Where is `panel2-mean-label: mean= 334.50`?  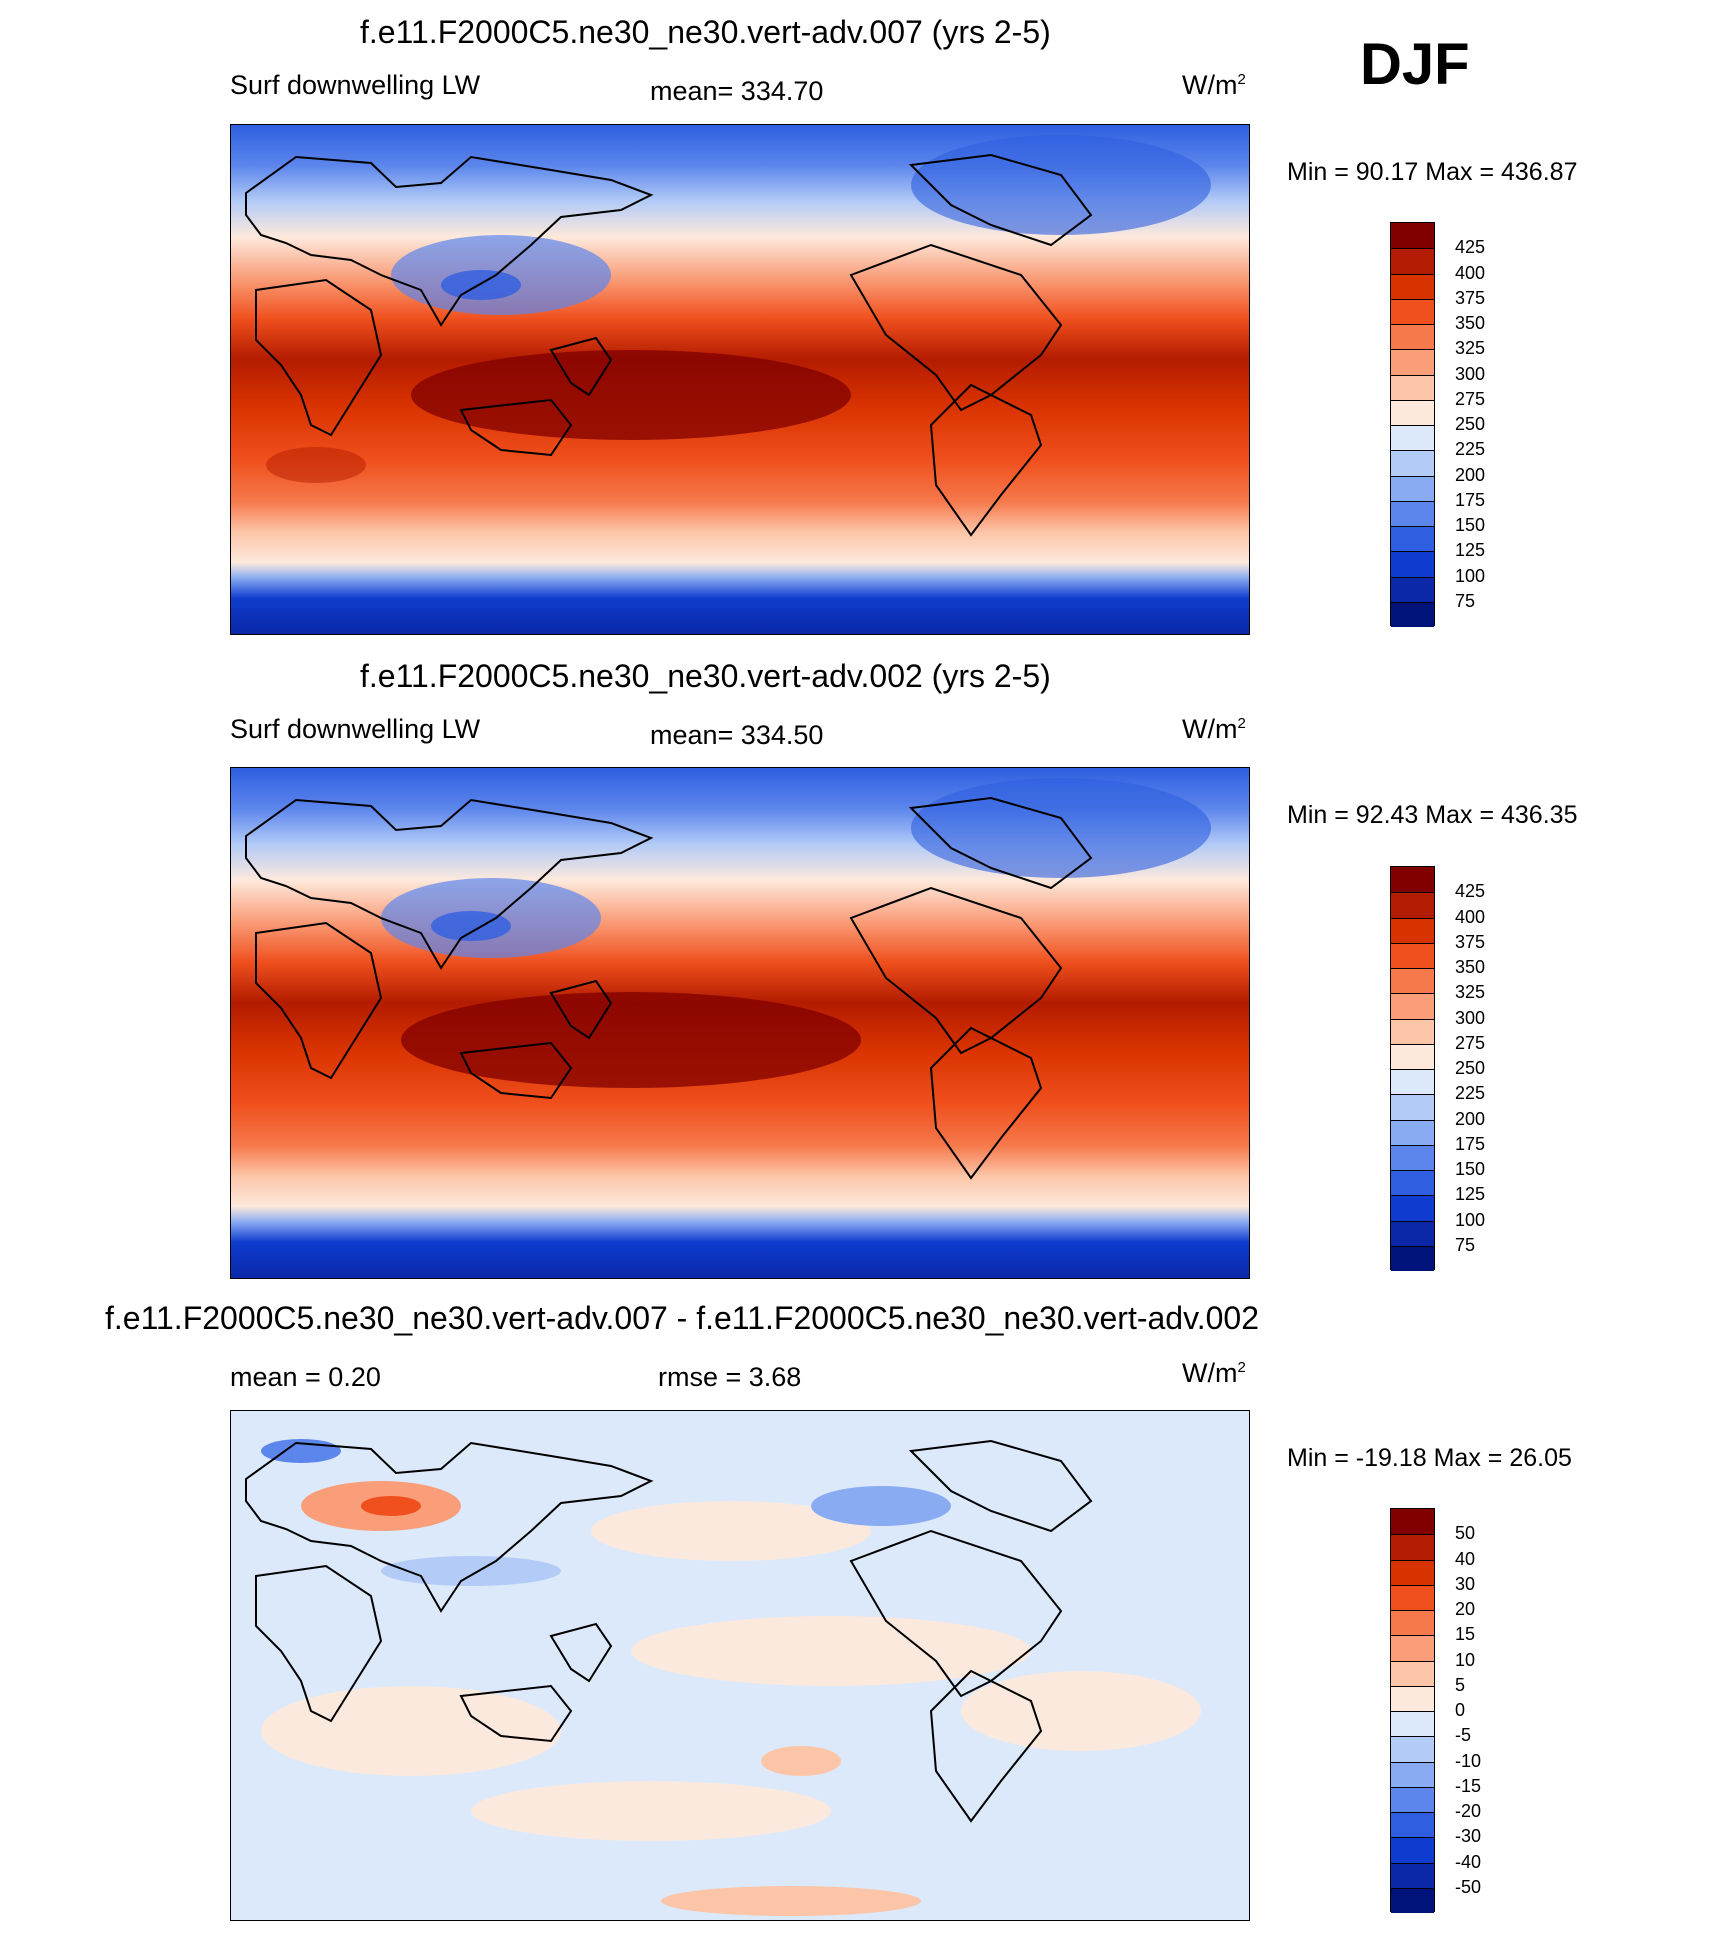 panel2-mean-label: mean= 334.50 is located at coordinates (737, 735).